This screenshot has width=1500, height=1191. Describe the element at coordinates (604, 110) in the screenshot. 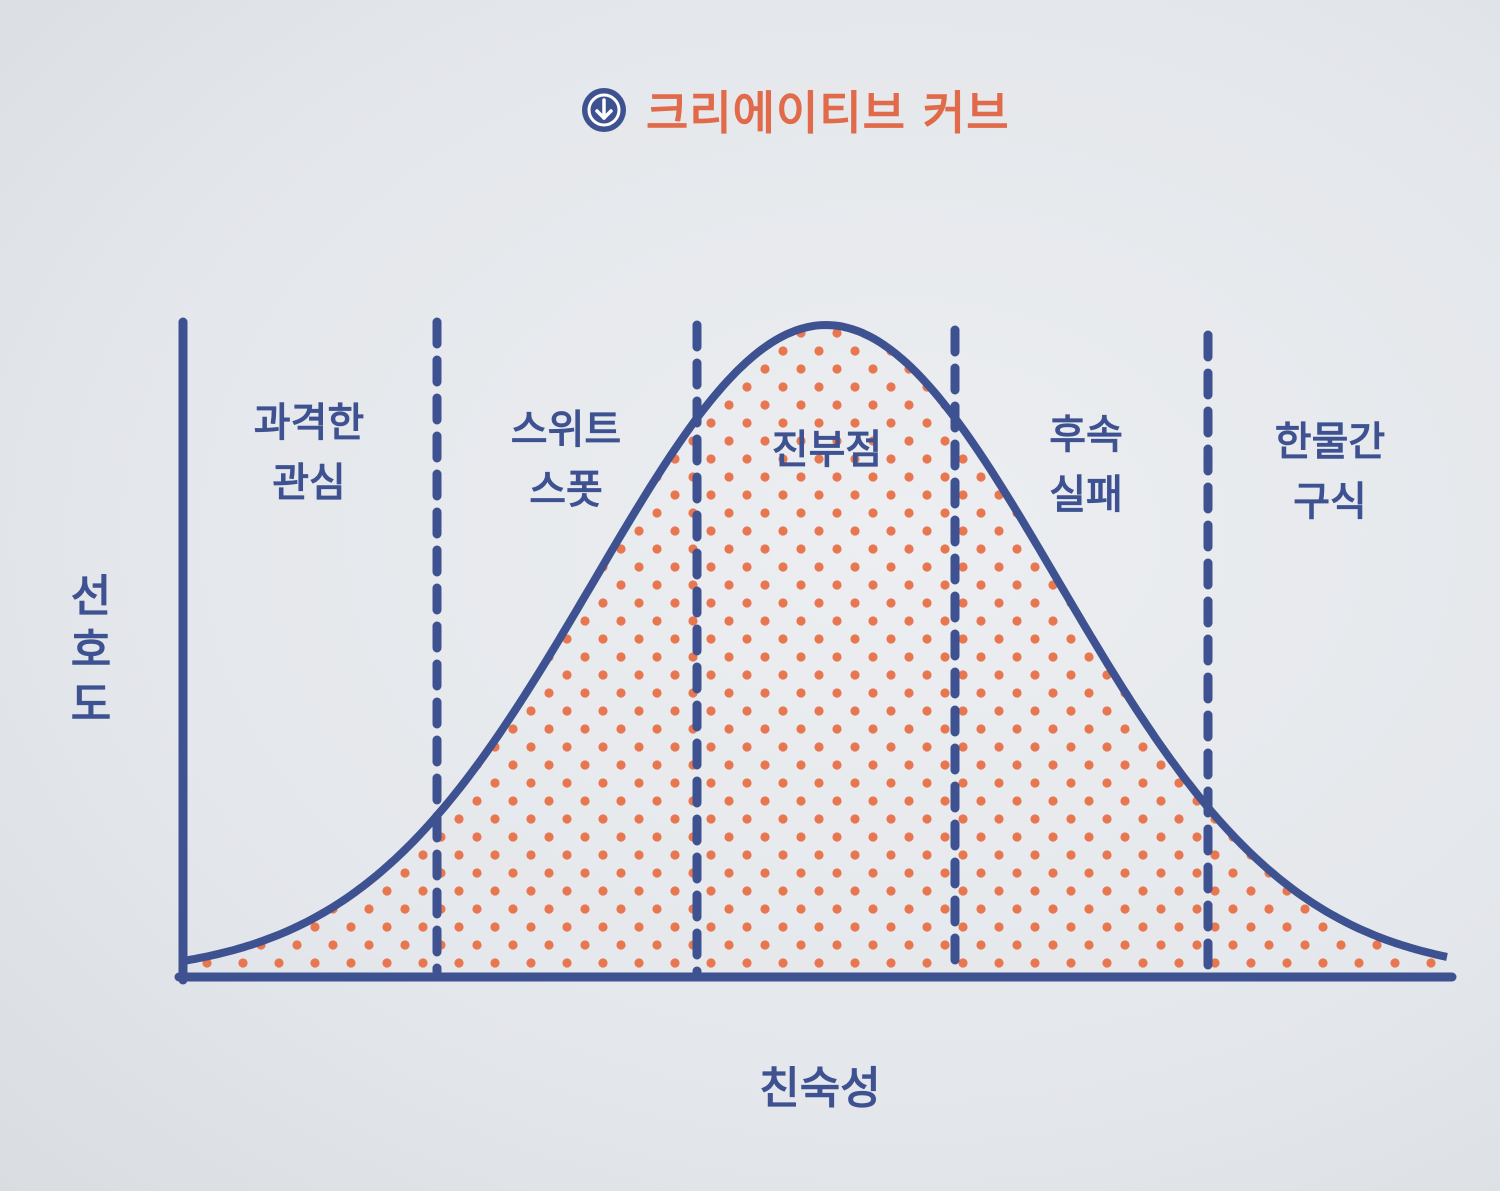

I see `down-arrow-circle-icon` at that location.